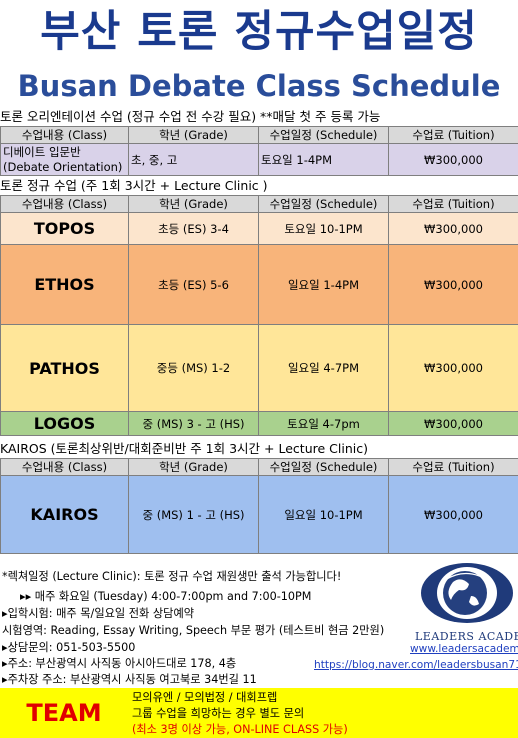 This screenshot has width=518, height=738. What do you see at coordinates (453, 228) in the screenshot?
I see `tuition-topos: ₩300,000` at bounding box center [453, 228].